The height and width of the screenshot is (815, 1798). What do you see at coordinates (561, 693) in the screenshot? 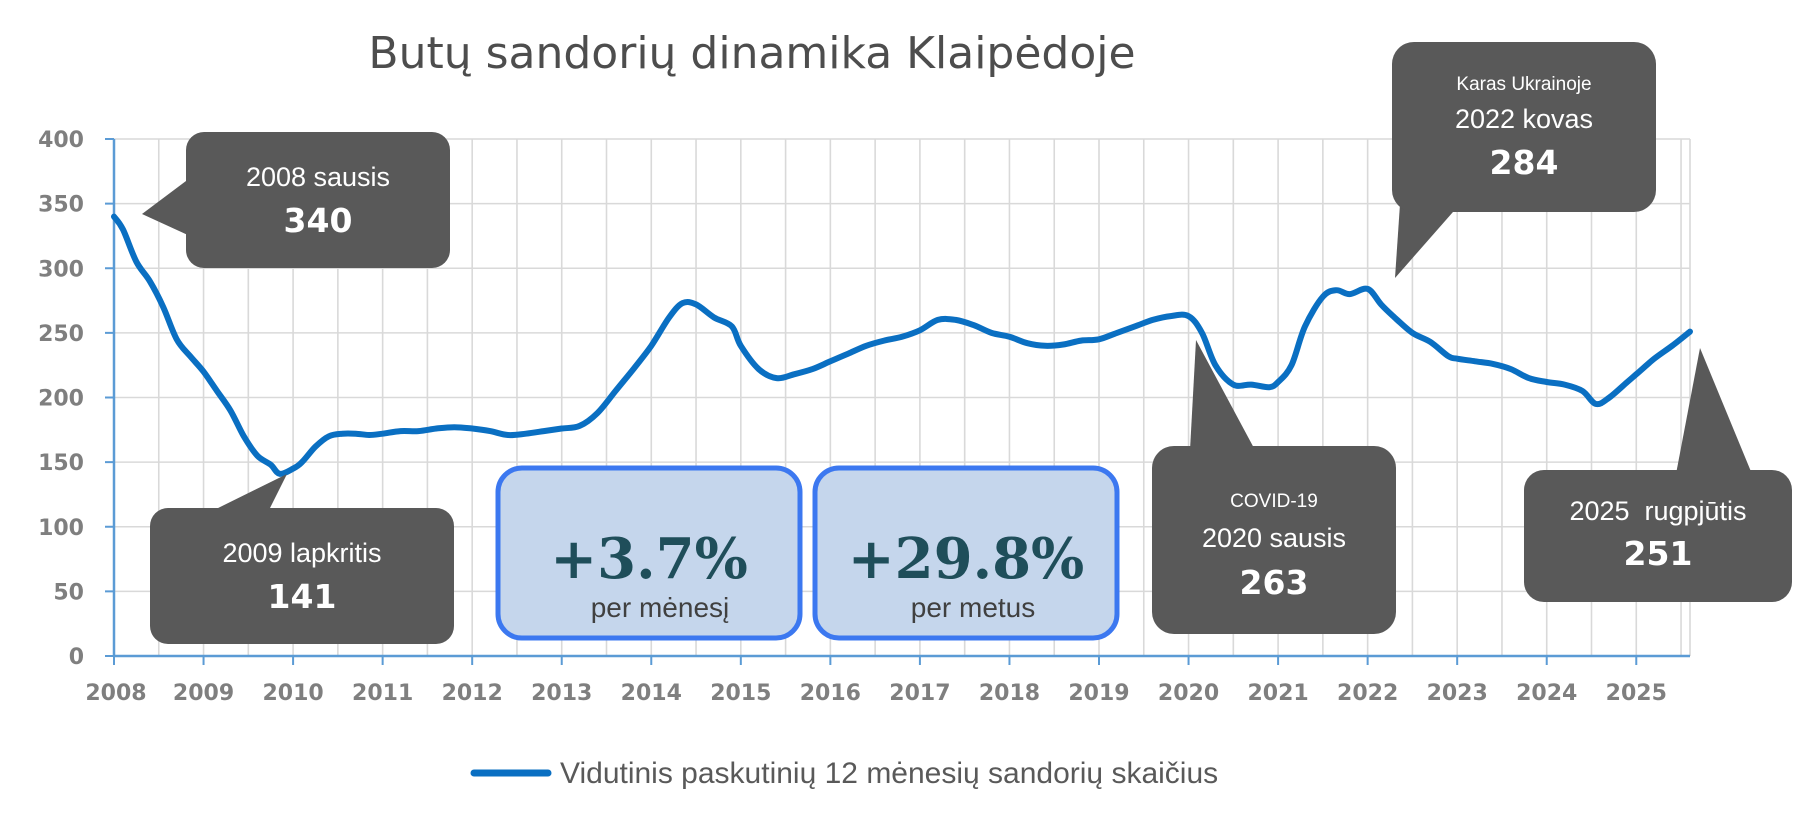
I see `x-tick-label: 2013` at bounding box center [561, 693].